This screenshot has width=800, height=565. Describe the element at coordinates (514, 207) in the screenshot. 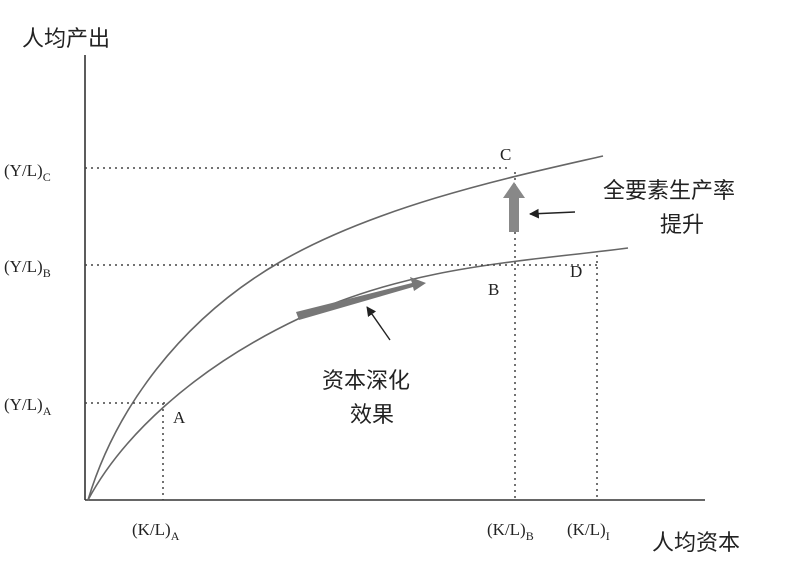

I see `tfp-arrow` at that location.